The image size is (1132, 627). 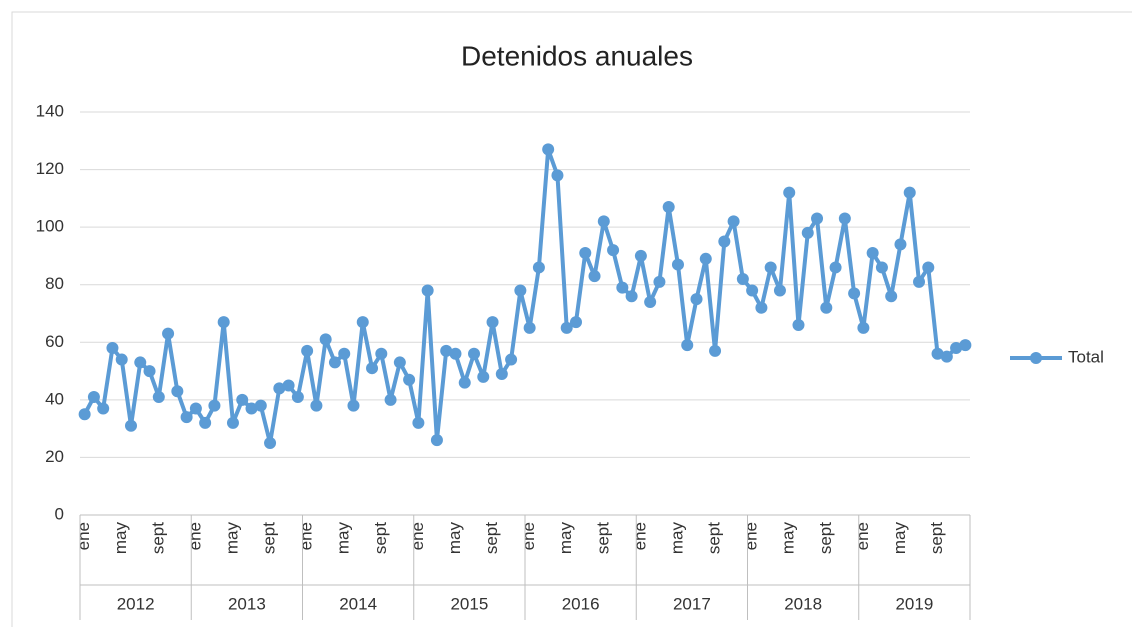 What do you see at coordinates (247, 603) in the screenshot?
I see `group-label: 2013` at bounding box center [247, 603].